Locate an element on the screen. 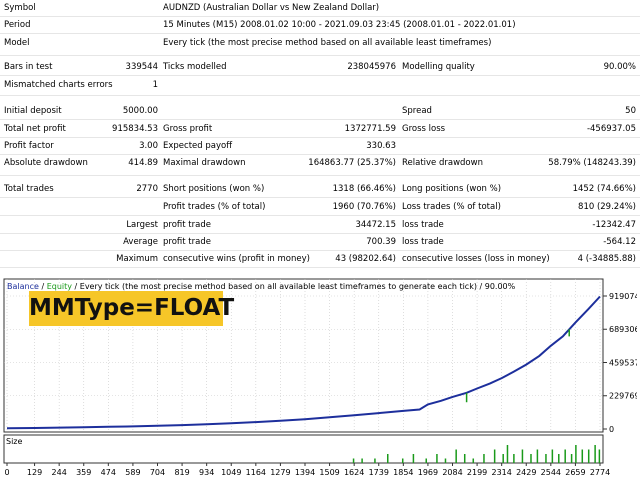  maximum-wins-label: consecutive wins (profit in money) is located at coordinates (236, 259).